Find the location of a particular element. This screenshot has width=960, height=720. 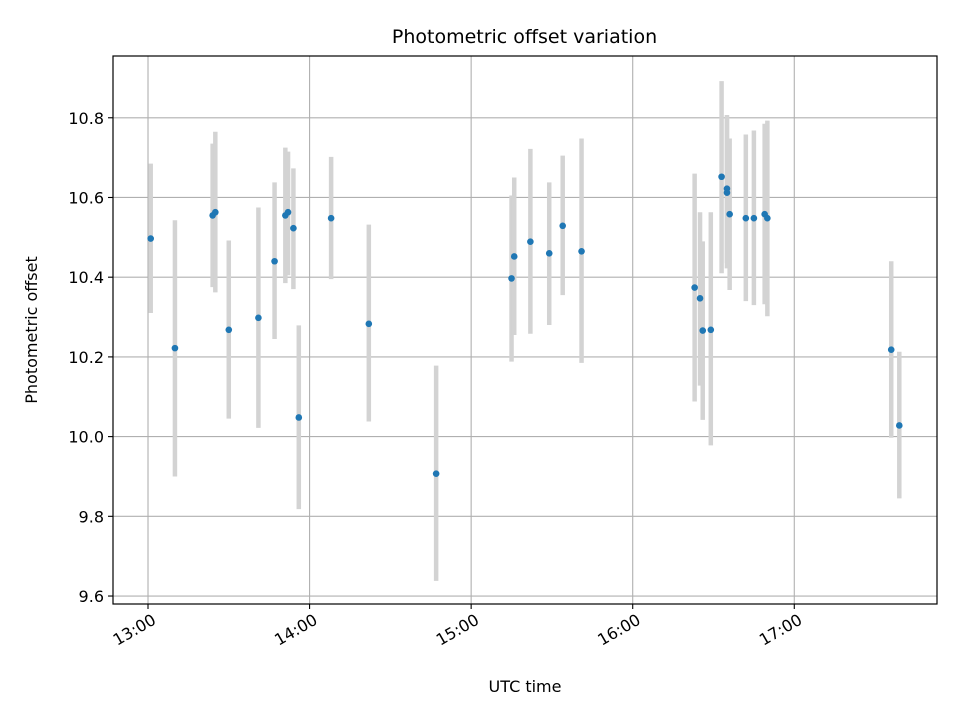

y-tick-label: 9.8 is located at coordinates (91, 516).